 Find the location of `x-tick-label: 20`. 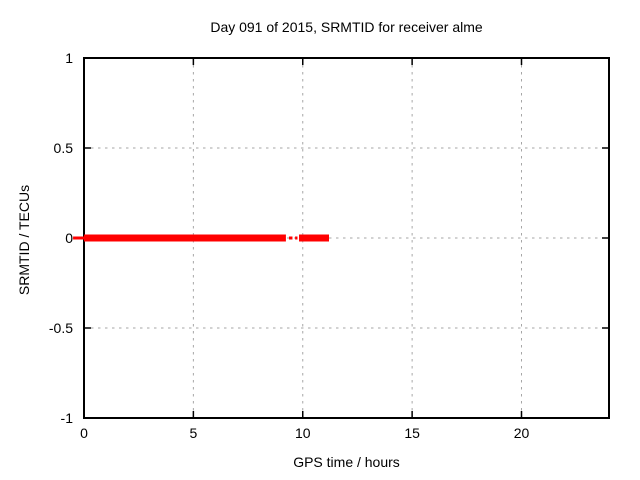

x-tick-label: 20 is located at coordinates (522, 433).